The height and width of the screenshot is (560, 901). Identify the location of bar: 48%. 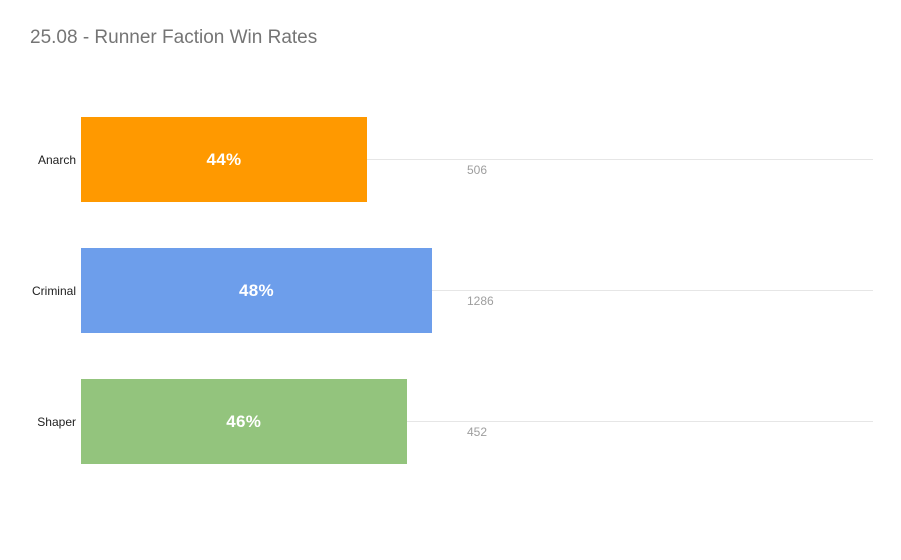
(256, 290).